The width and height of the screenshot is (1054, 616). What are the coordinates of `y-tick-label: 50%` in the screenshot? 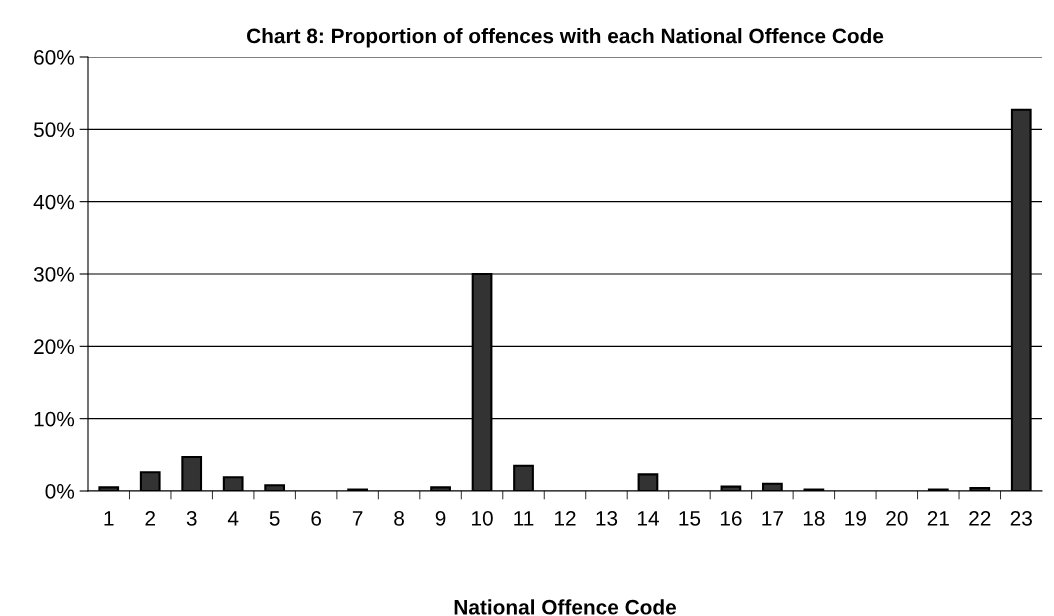 It's located at (54, 130).